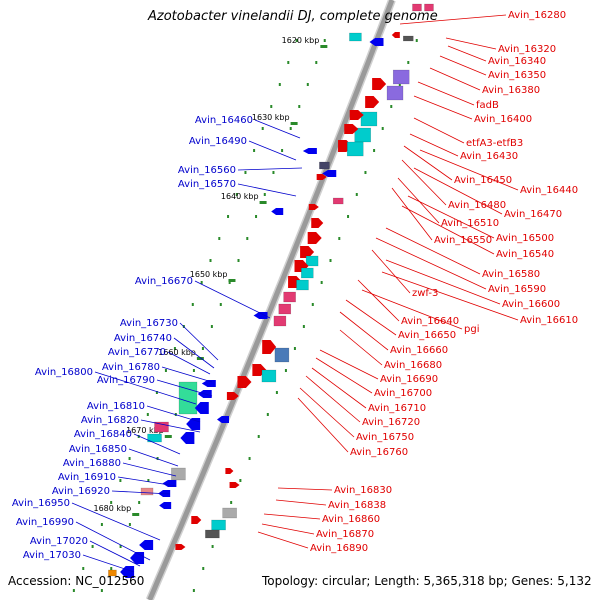  Describe the element at coordinates (240, 196) in the screenshot. I see `kbp-tick-label: 1640 kbp` at that location.